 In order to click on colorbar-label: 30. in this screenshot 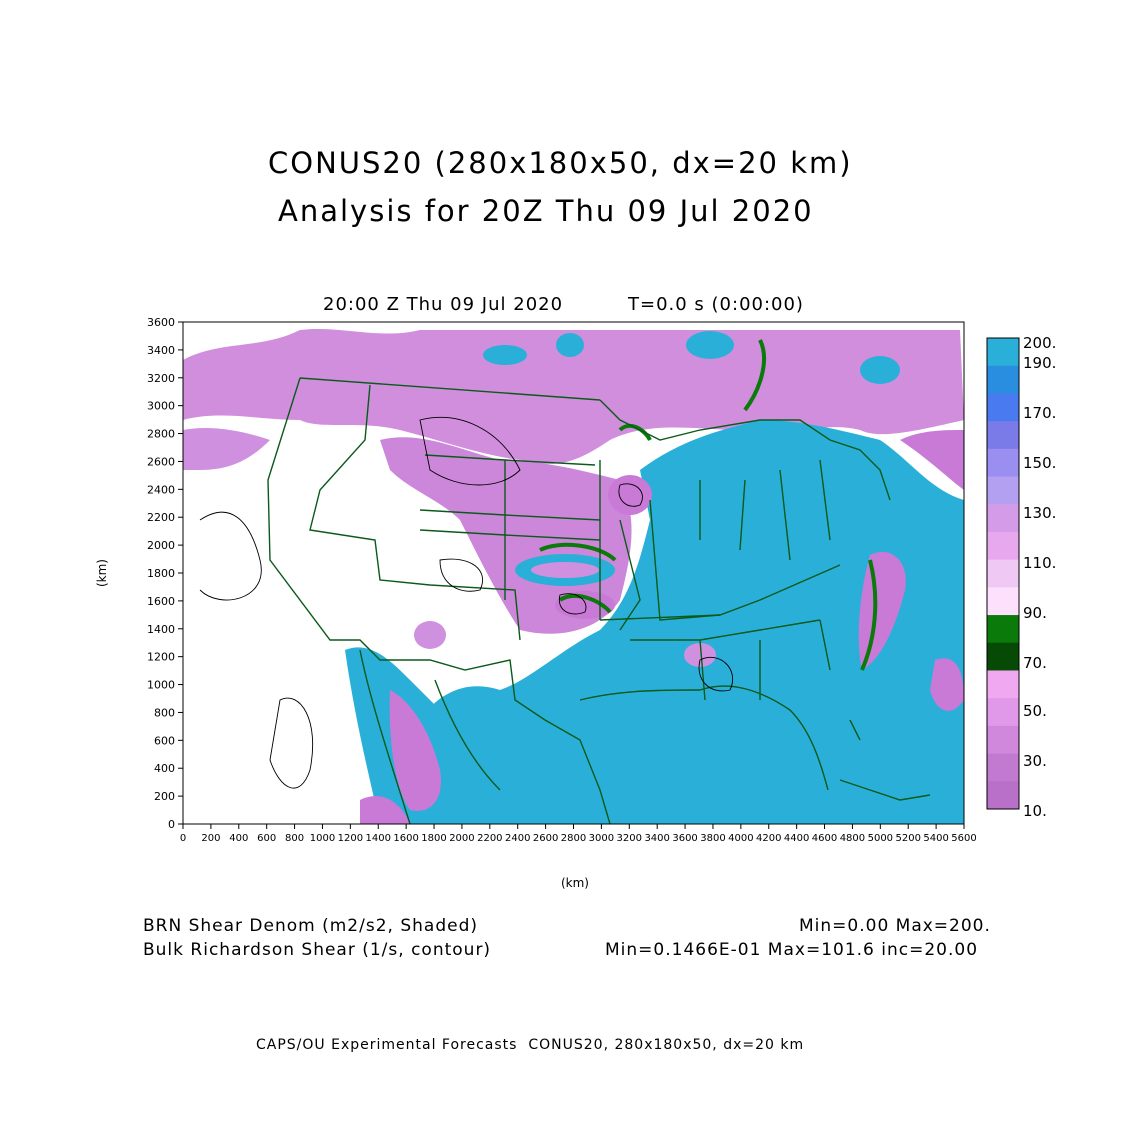, I will do `click(1035, 761)`.